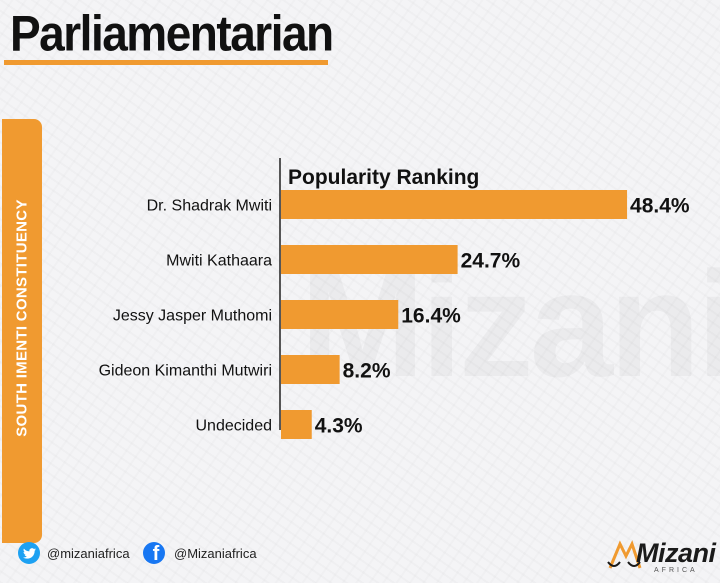 This screenshot has width=720, height=583. Describe the element at coordinates (431, 316) in the screenshot. I see `value-label-2: 16.4%` at that location.